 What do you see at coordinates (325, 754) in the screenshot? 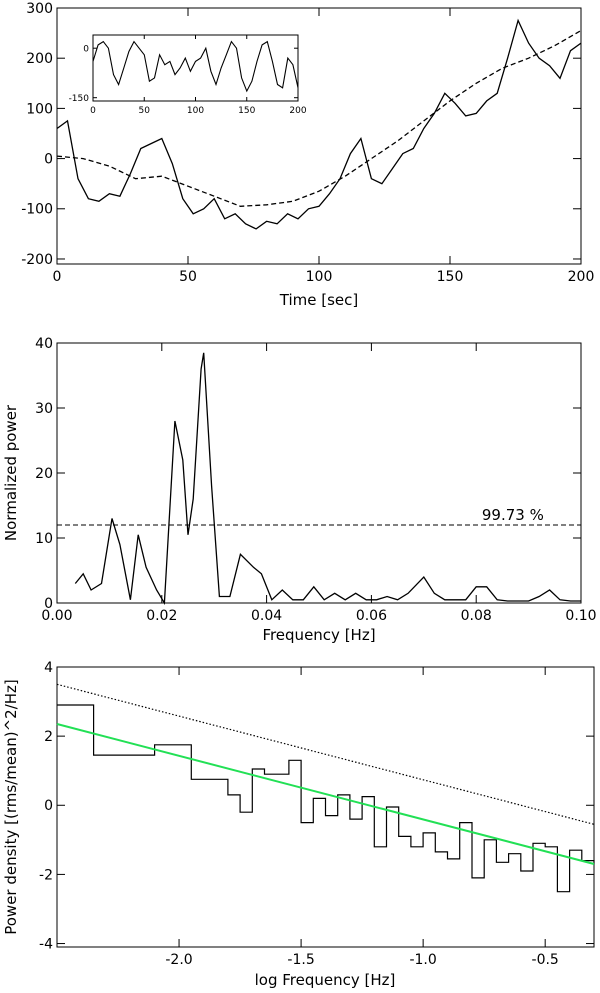
I see `series-upper-limit` at bounding box center [325, 754].